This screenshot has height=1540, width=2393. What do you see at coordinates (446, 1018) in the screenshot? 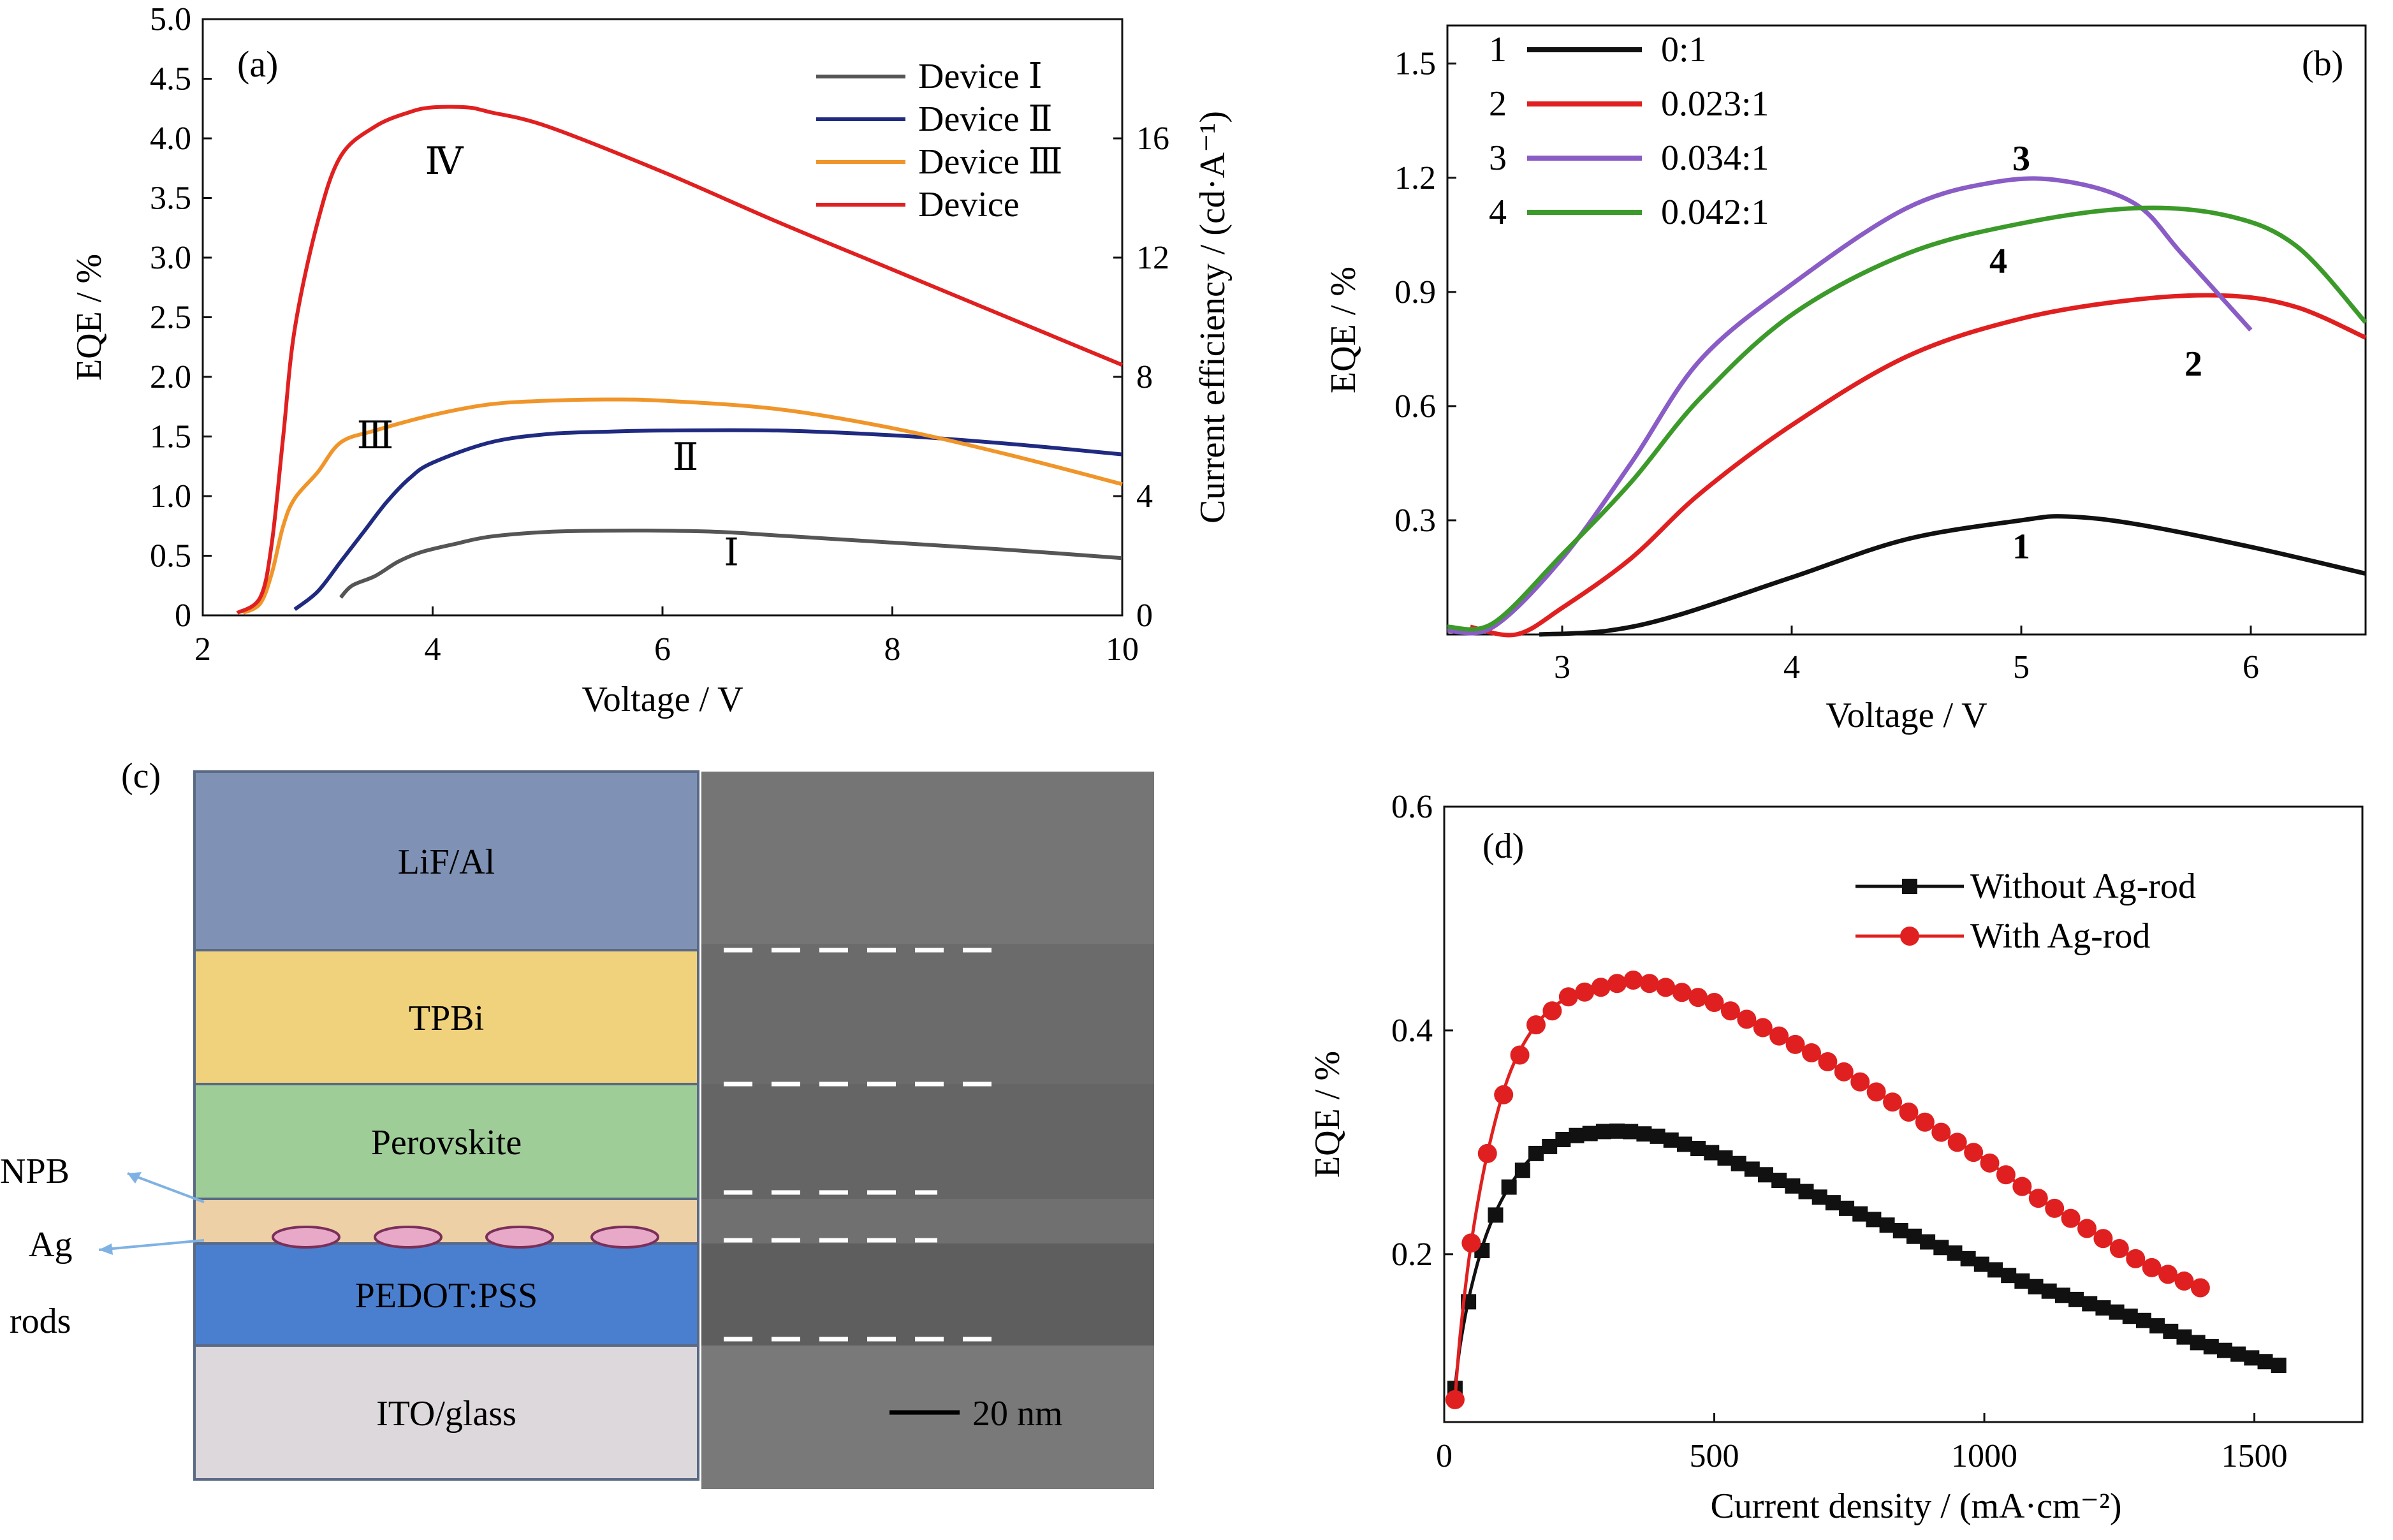
I see `layer-label: TPBi` at bounding box center [446, 1018].